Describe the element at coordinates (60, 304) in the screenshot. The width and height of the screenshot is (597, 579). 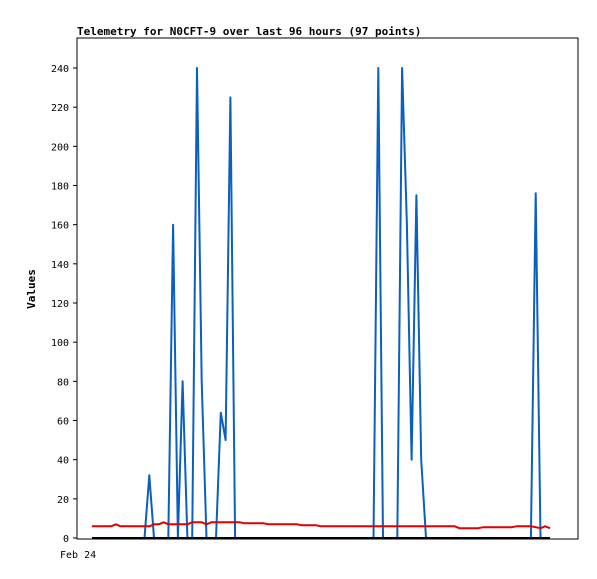
I see `y-tick-label: 120` at that location.